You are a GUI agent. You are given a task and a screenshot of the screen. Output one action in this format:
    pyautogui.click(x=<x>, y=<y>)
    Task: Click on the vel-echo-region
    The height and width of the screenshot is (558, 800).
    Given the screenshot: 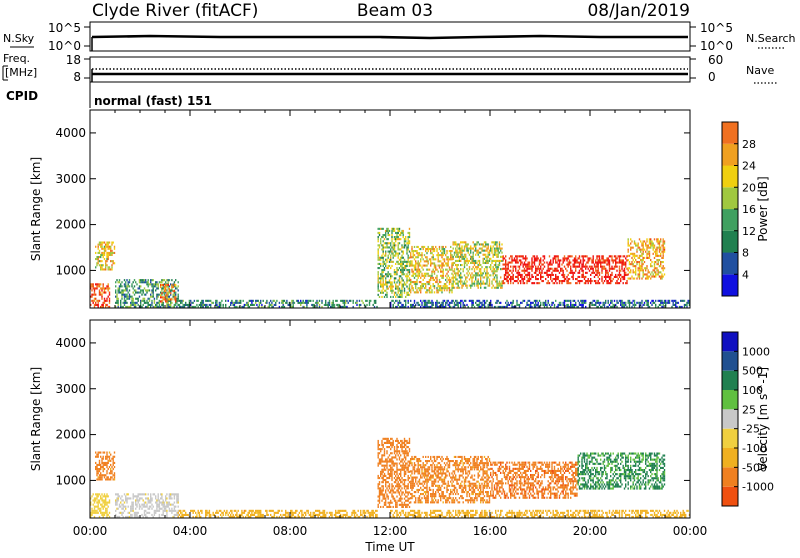 What is the action you would take?
    pyautogui.click(x=147, y=505)
    